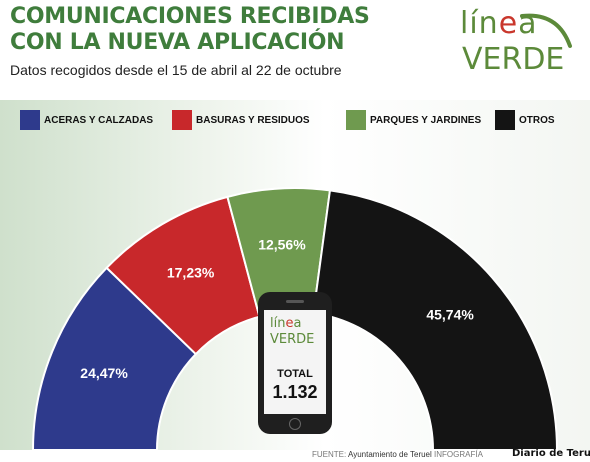 Image resolution: width=590 pixels, height=462 pixels. I want to click on slice-data-label: 12,56%, so click(282, 244).